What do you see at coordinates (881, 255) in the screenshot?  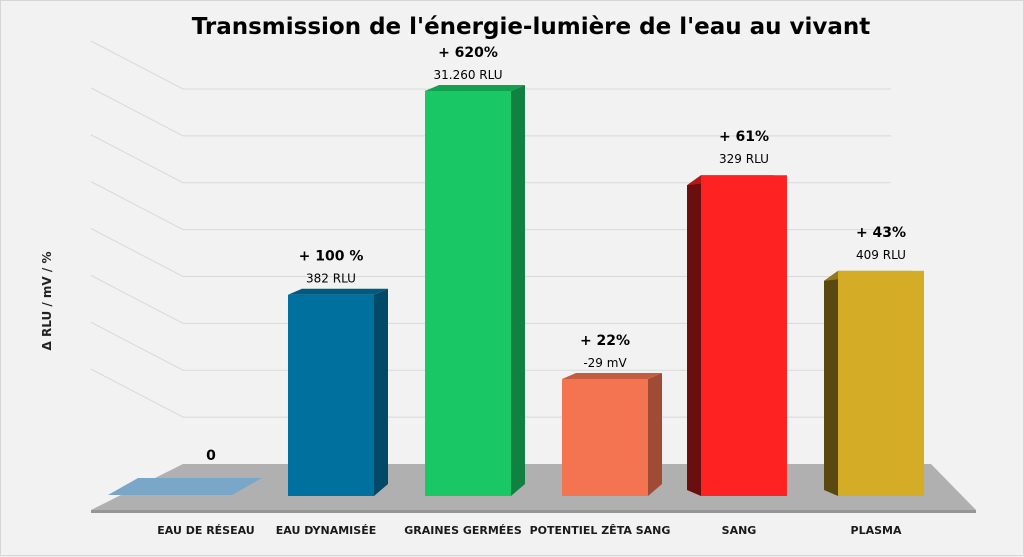 I see `value-label: 409 RLU` at bounding box center [881, 255].